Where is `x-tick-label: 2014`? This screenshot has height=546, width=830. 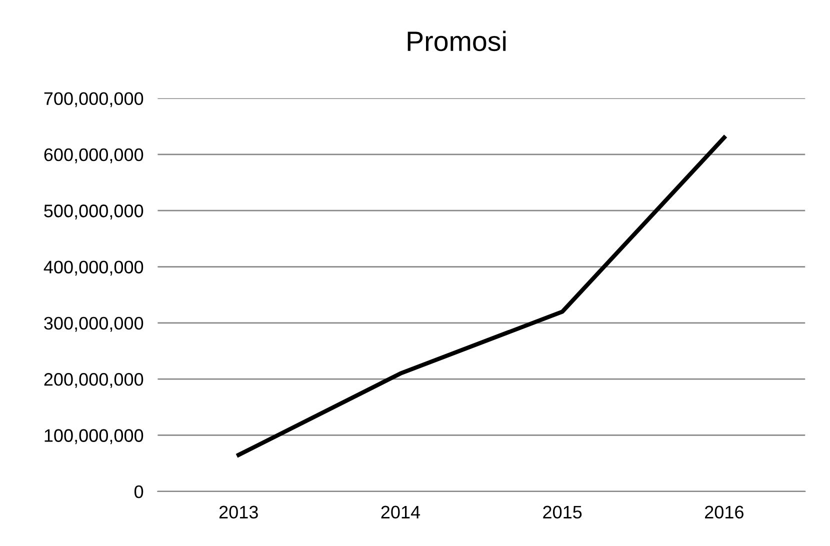
x-tick-label: 2014 is located at coordinates (400, 512).